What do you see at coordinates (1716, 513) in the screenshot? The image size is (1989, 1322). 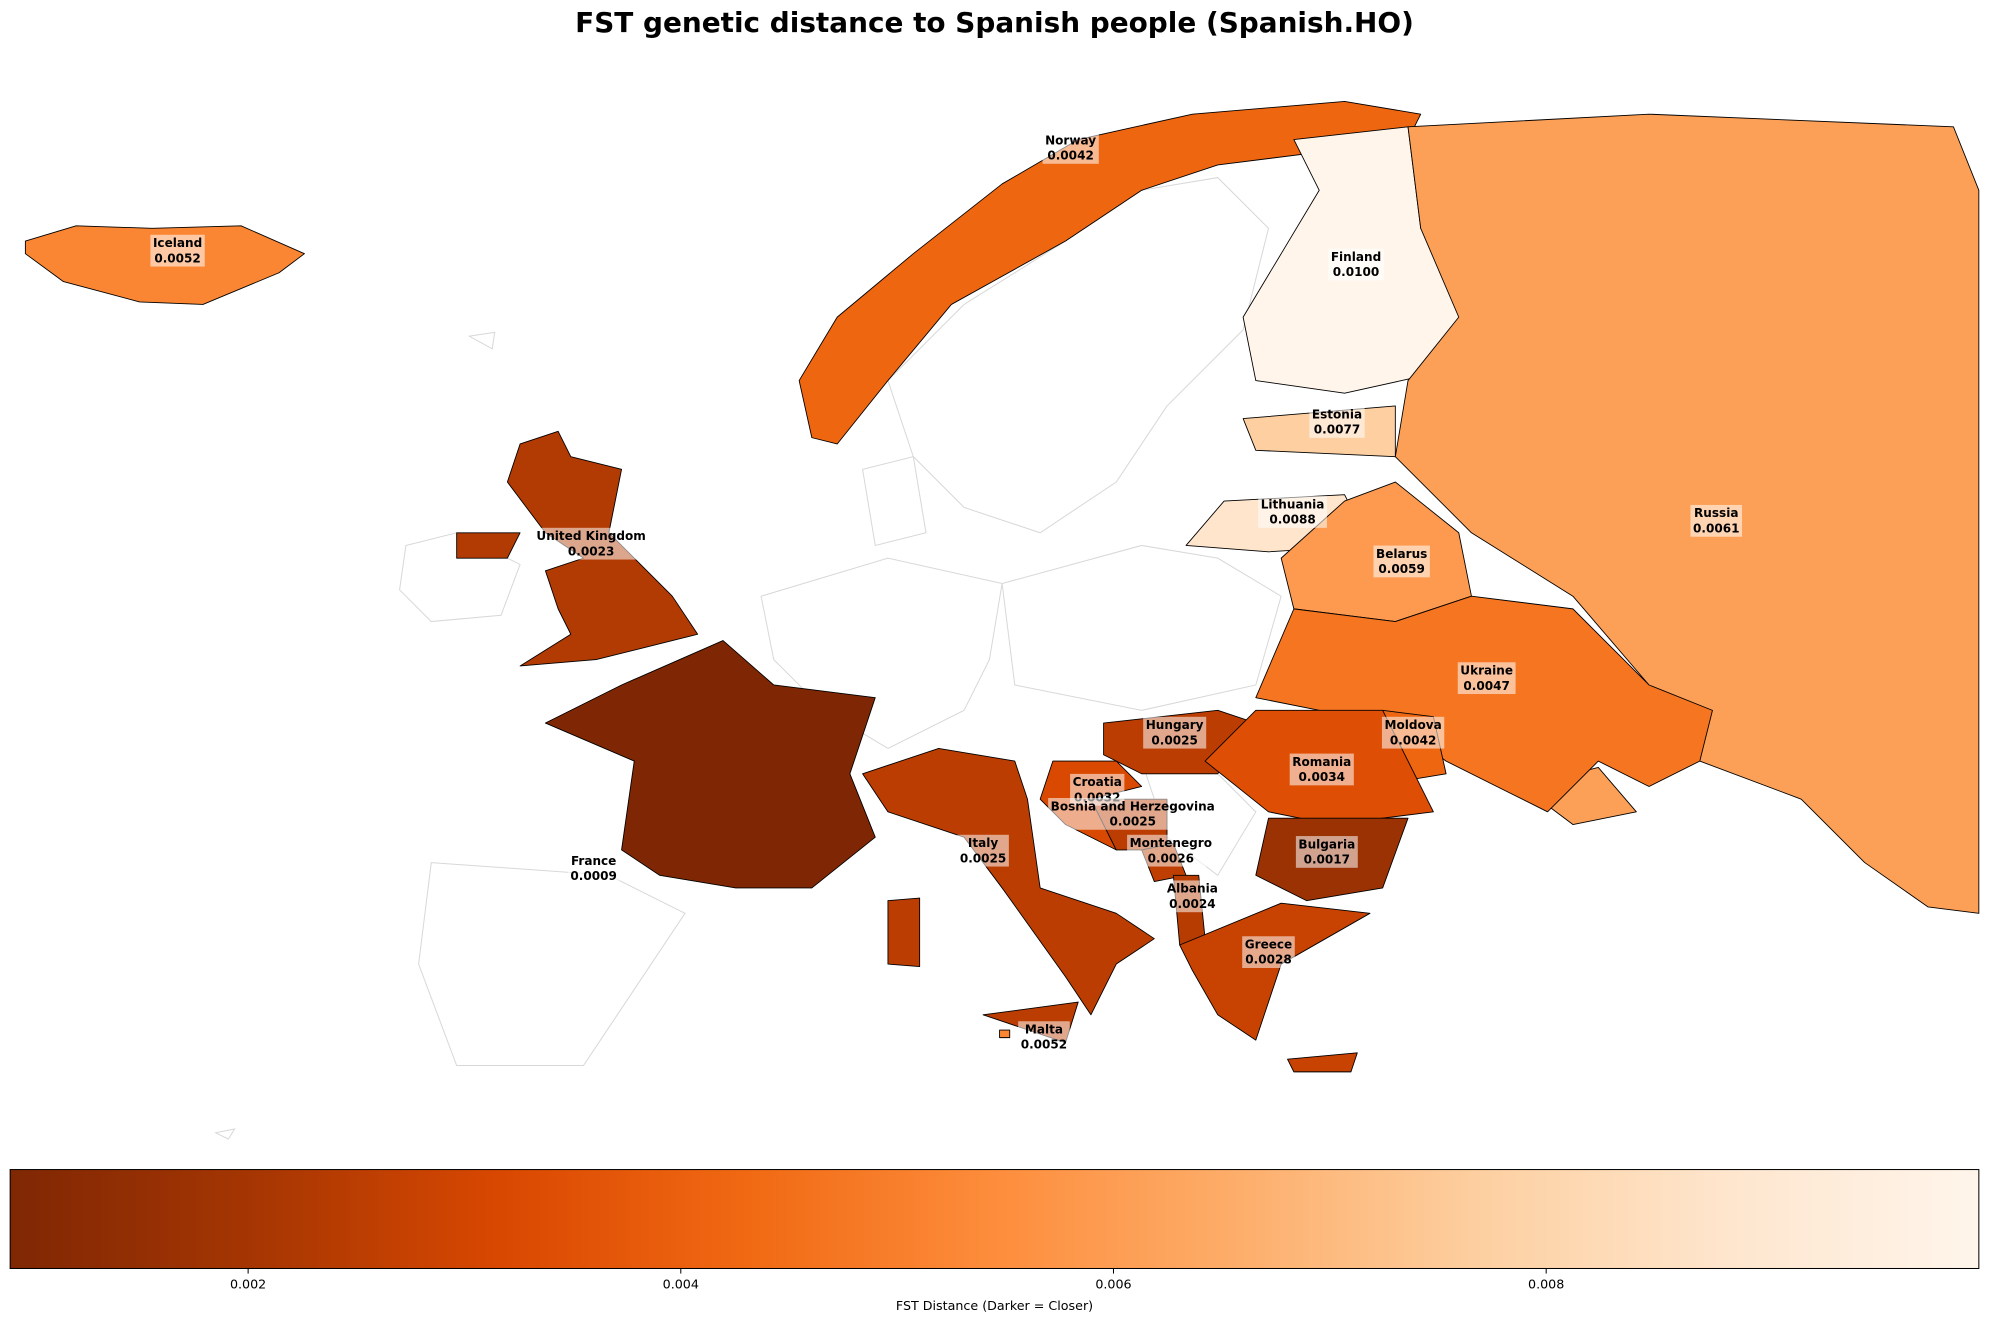 I see `country-name: Russia` at bounding box center [1716, 513].